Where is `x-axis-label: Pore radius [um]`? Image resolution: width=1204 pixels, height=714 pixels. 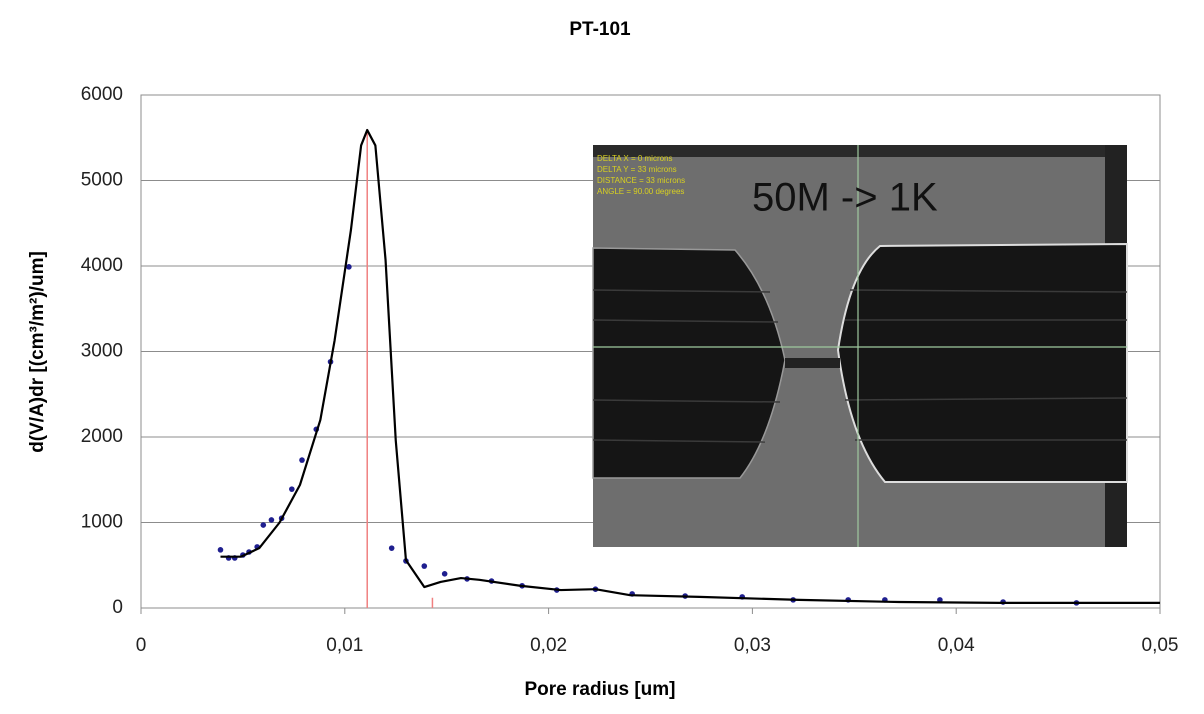
x-axis-label: Pore radius [um] is located at coordinates (600, 689).